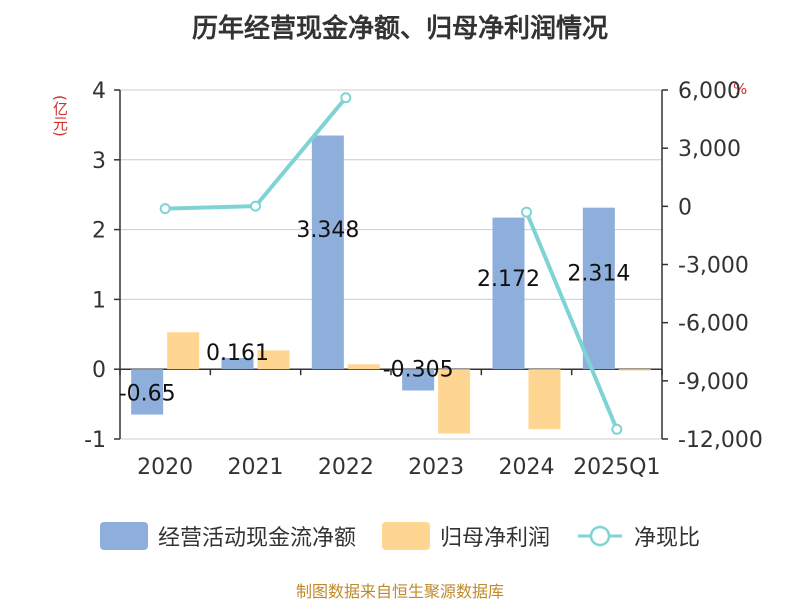  Describe the element at coordinates (709, 91) in the screenshot. I see `right-axis-tick-label: 6,000` at that location.